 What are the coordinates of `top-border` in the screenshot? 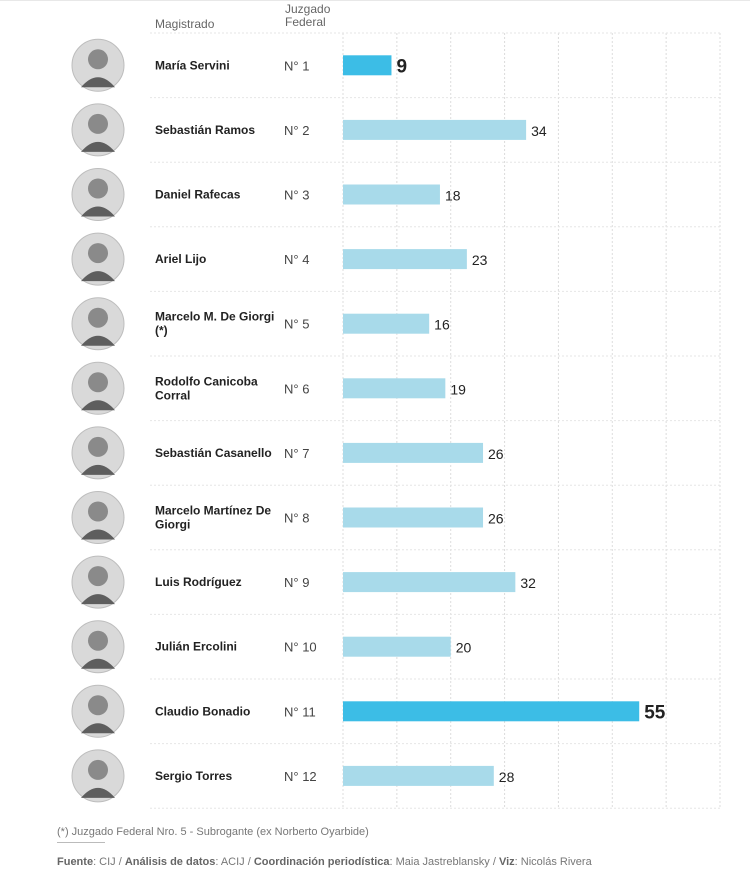 It's located at (375, 0).